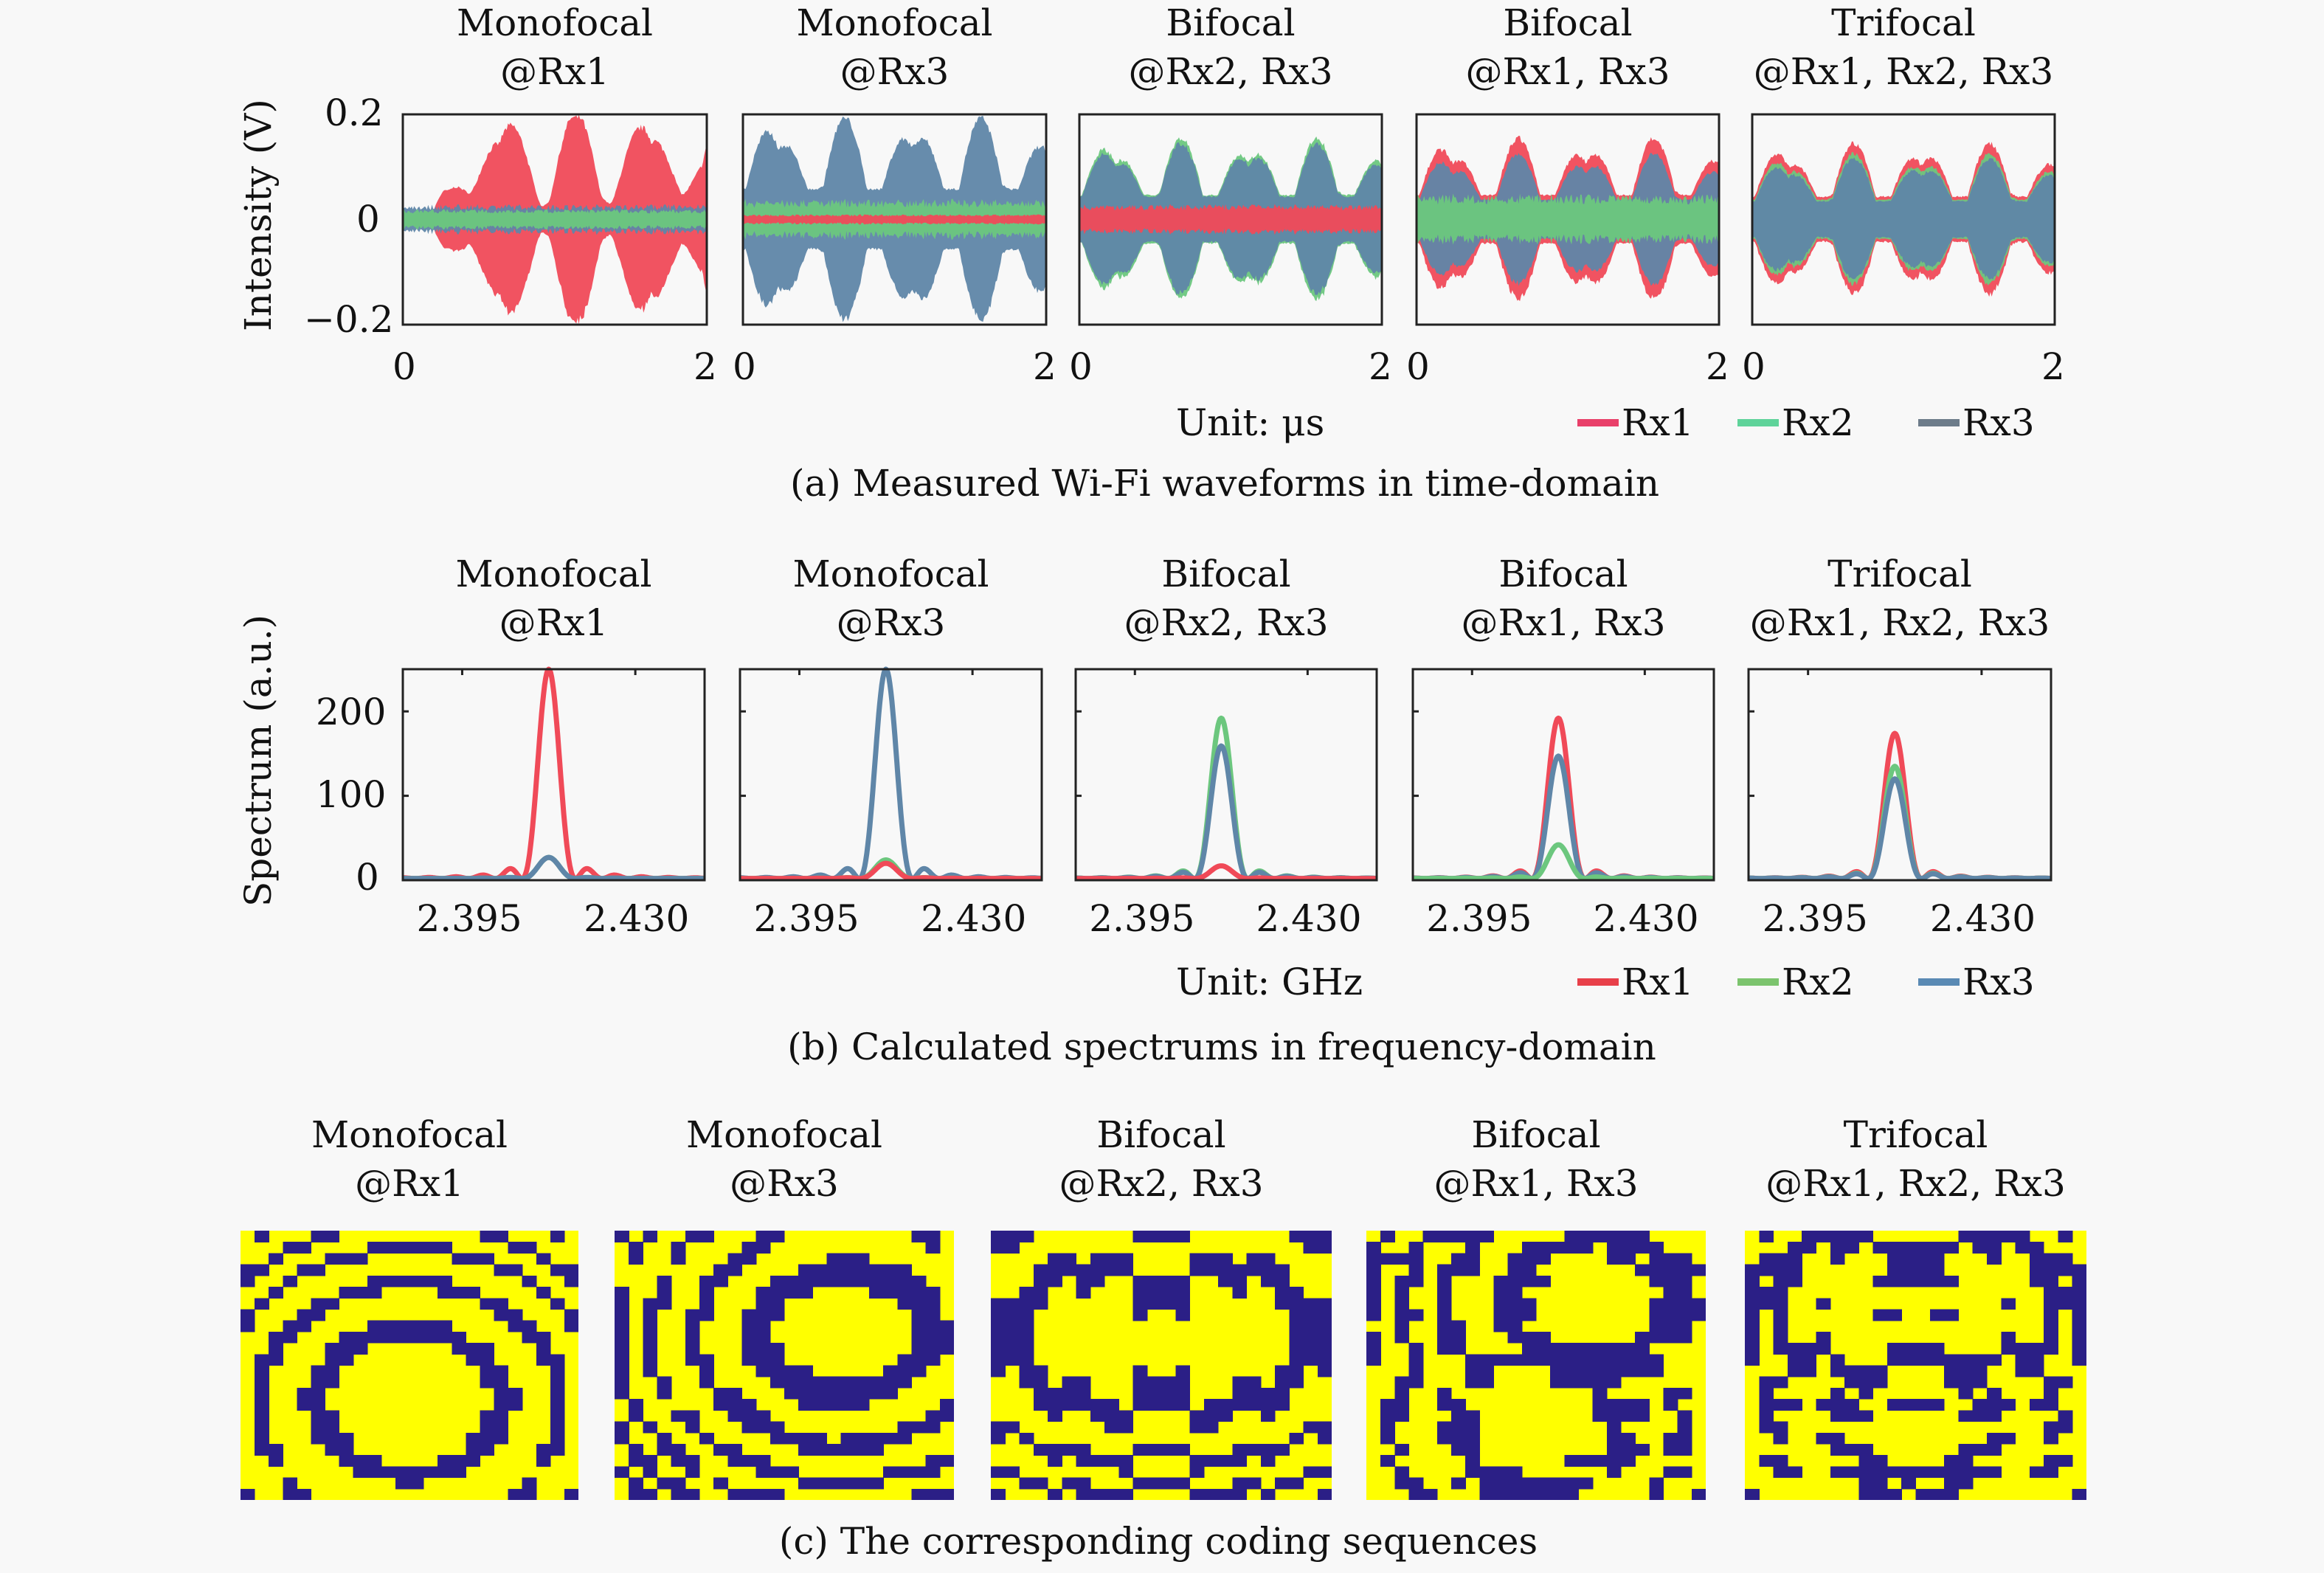  What do you see at coordinates (1635, 982) in the screenshot?
I see `legend-item-rx1: Rx1` at bounding box center [1635, 982].